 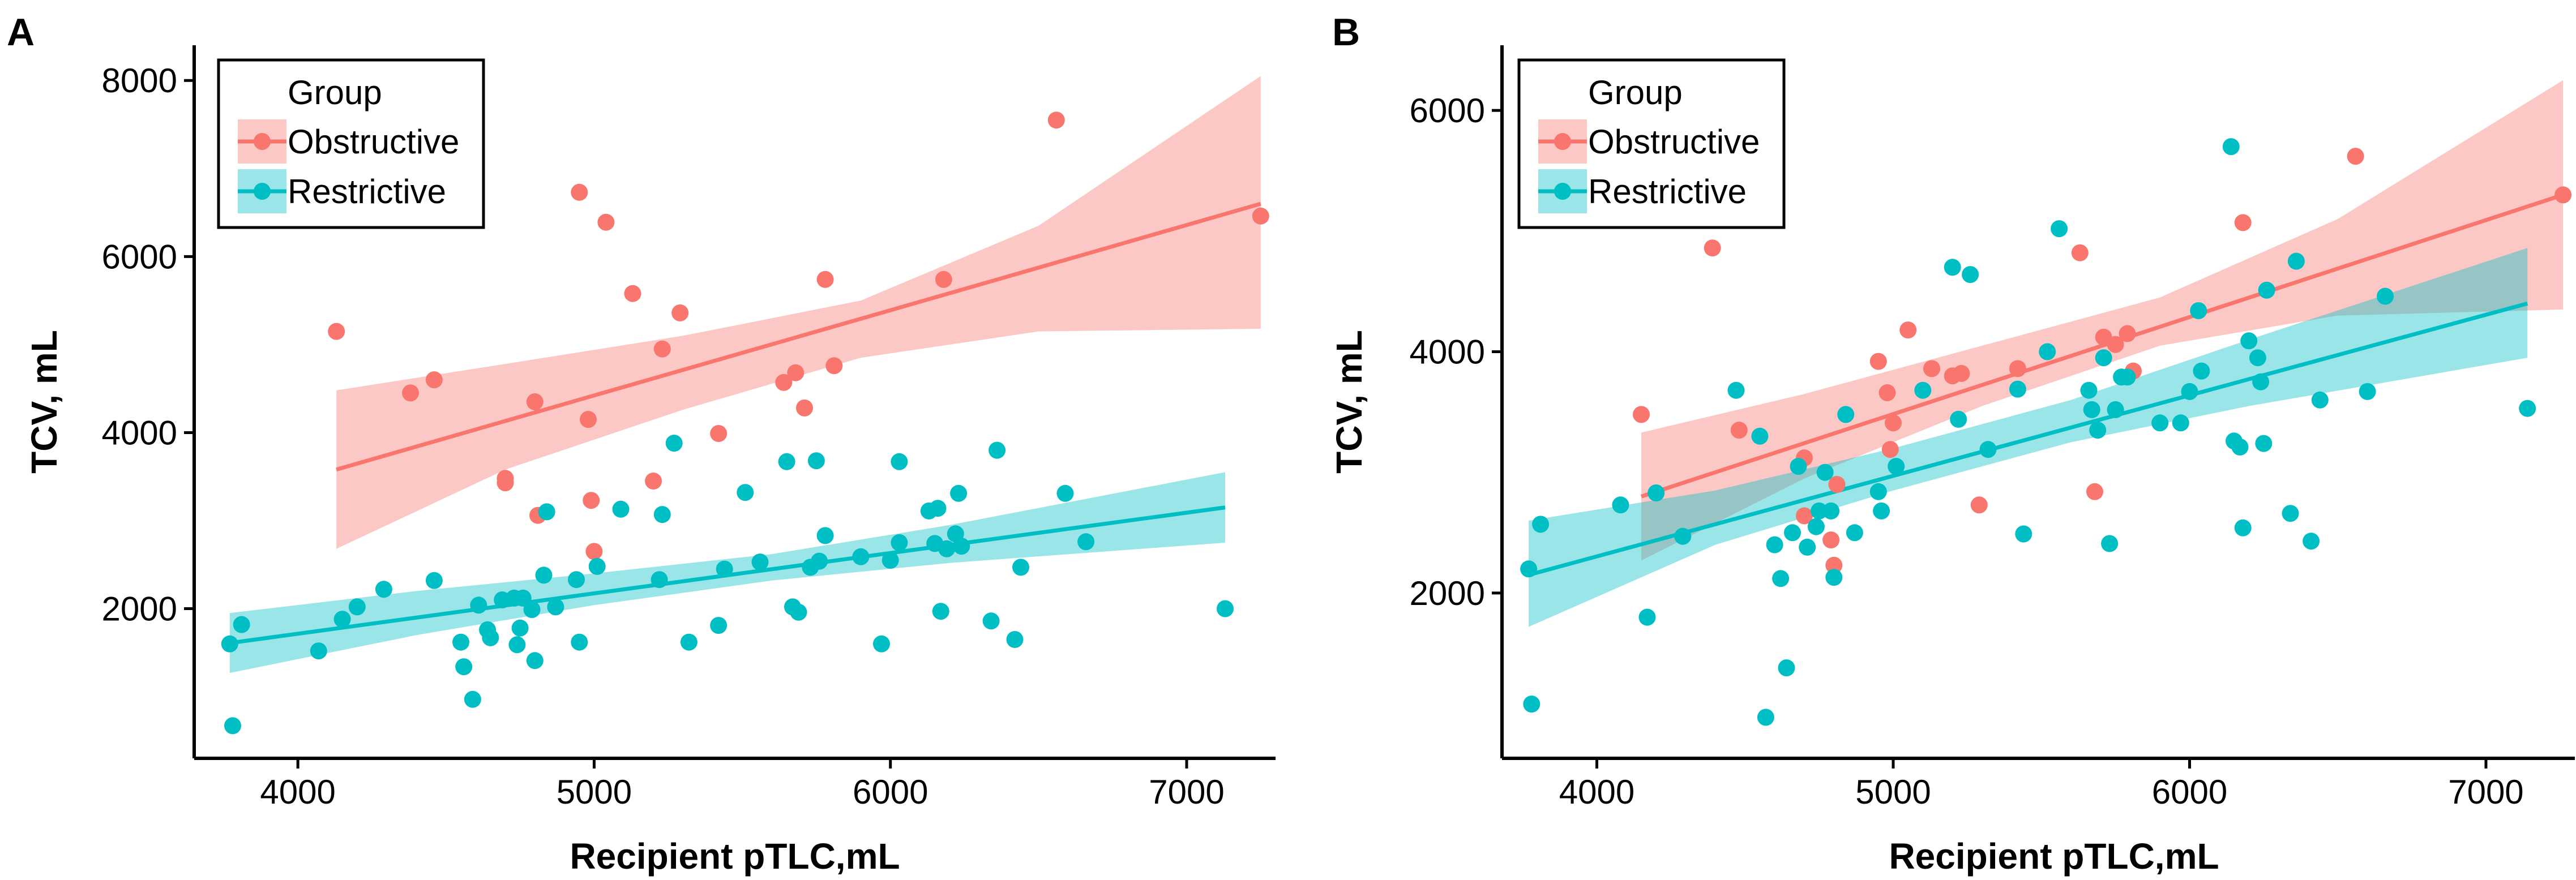 What do you see at coordinates (2102, 346) in the screenshot?
I see `panel-b-obstructive-fit-line` at bounding box center [2102, 346].